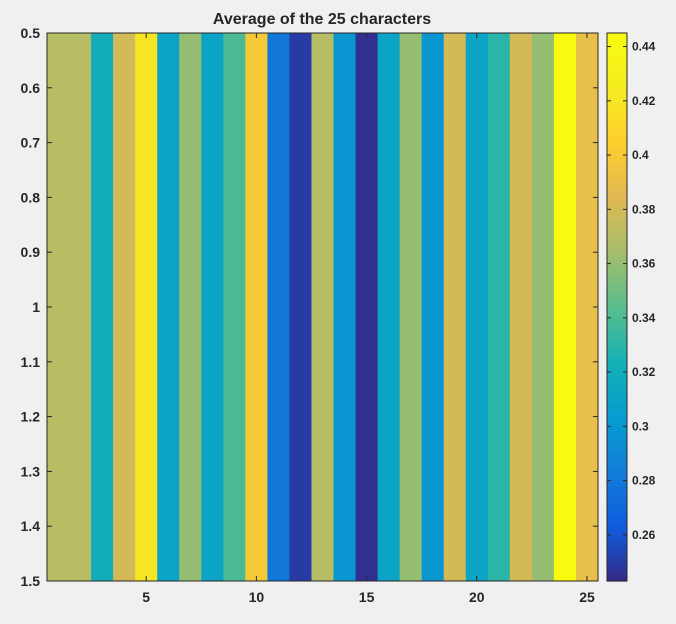 Image resolution: width=676 pixels, height=624 pixels. I want to click on colorbar-tick-label: 0.32, so click(644, 372).